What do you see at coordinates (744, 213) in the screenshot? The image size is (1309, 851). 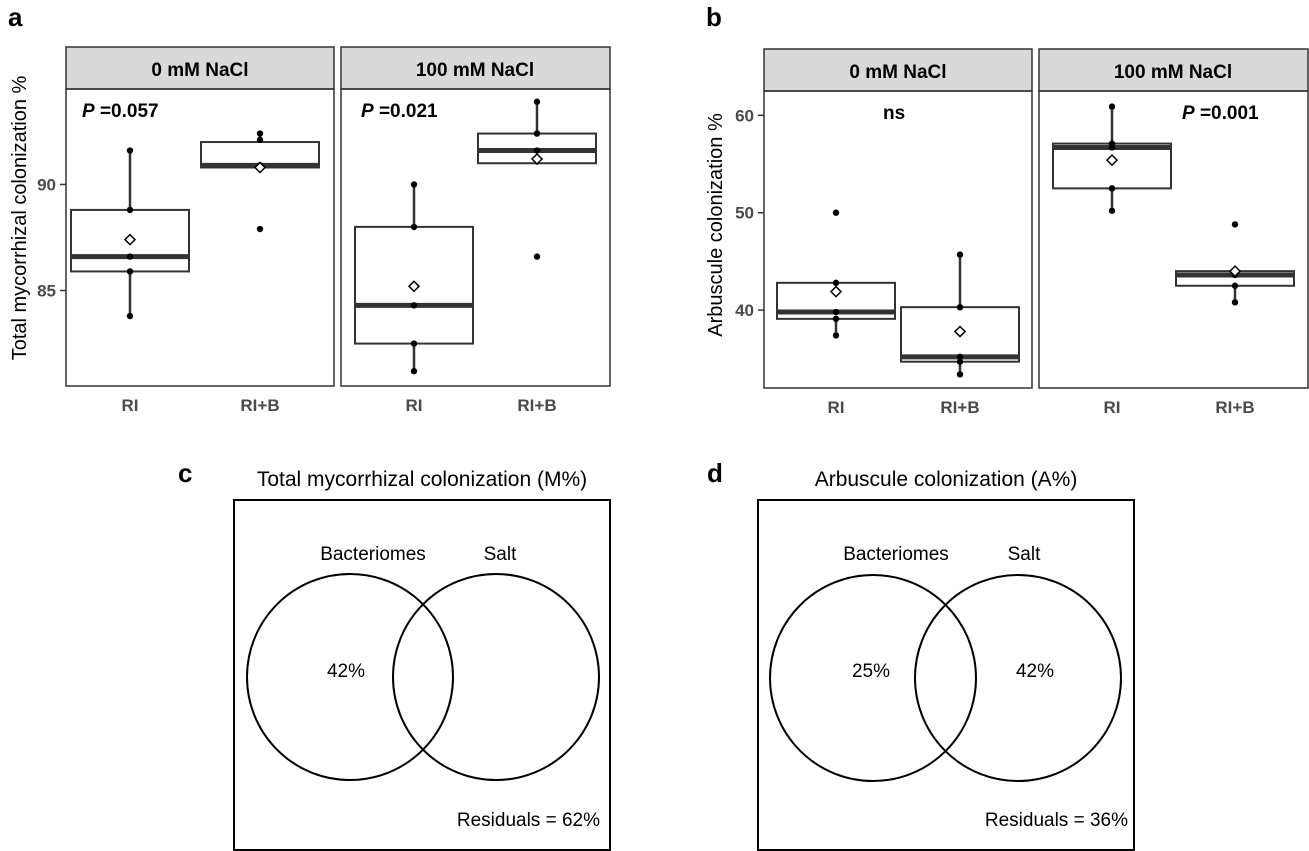 I see `y-tick-label: 50` at bounding box center [744, 213].